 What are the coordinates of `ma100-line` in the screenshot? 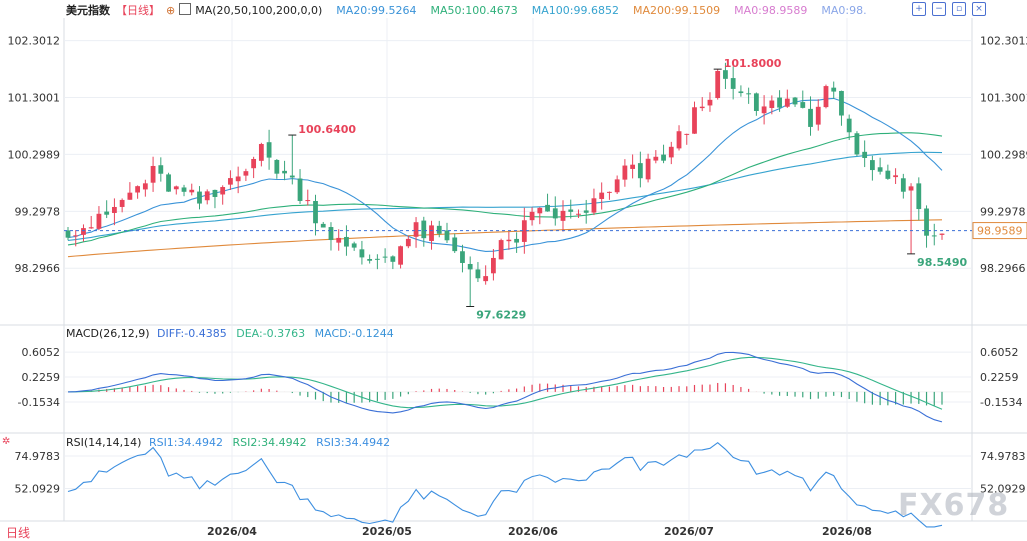 It's located at (505, 196).